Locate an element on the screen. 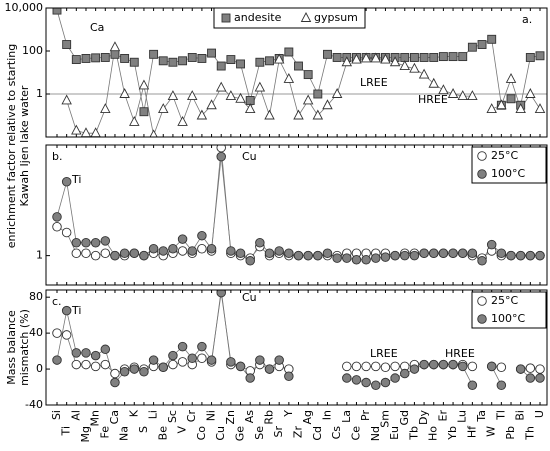 This screenshot has height=451, width=550. panel-label: c. is located at coordinates (57, 301).